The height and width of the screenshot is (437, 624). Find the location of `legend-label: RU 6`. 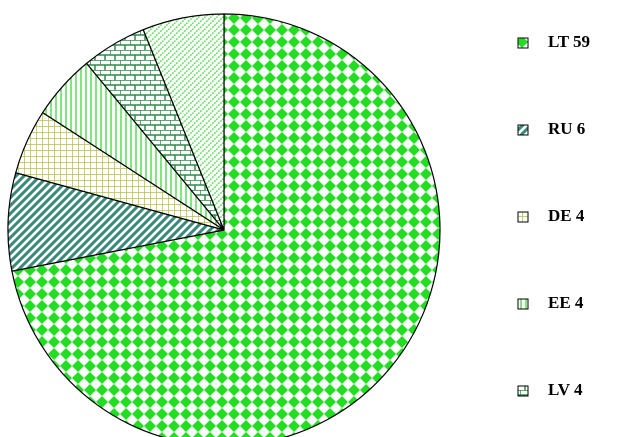

legend-label: RU 6 is located at coordinates (566, 128).